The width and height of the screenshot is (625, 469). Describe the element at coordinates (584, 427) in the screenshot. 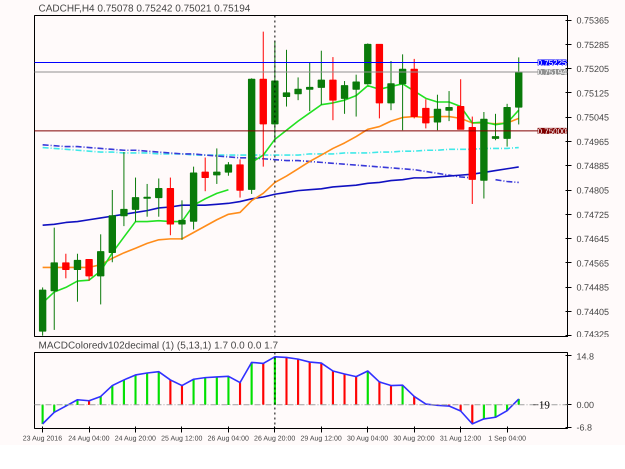

I see `y-tick-label: -6.8` at that location.